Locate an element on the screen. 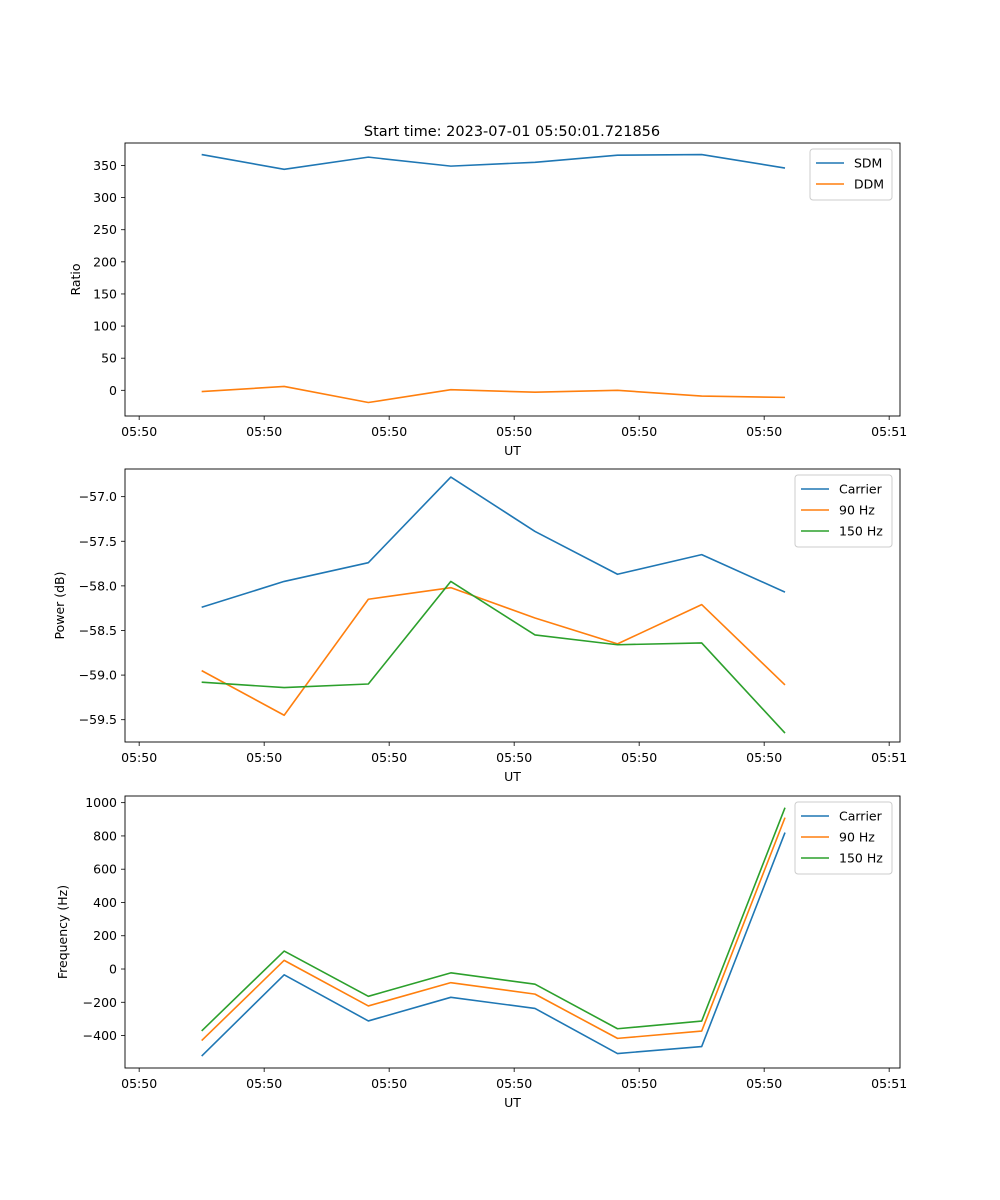  y-tick-label: 350 is located at coordinates (105, 165).